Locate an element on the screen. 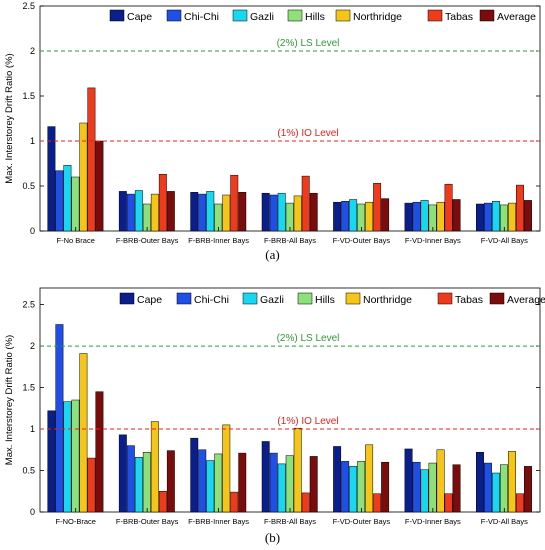 Image resolution: width=545 pixels, height=550 pixels. x-tick-label: F-VD-Inner Bays is located at coordinates (433, 240).